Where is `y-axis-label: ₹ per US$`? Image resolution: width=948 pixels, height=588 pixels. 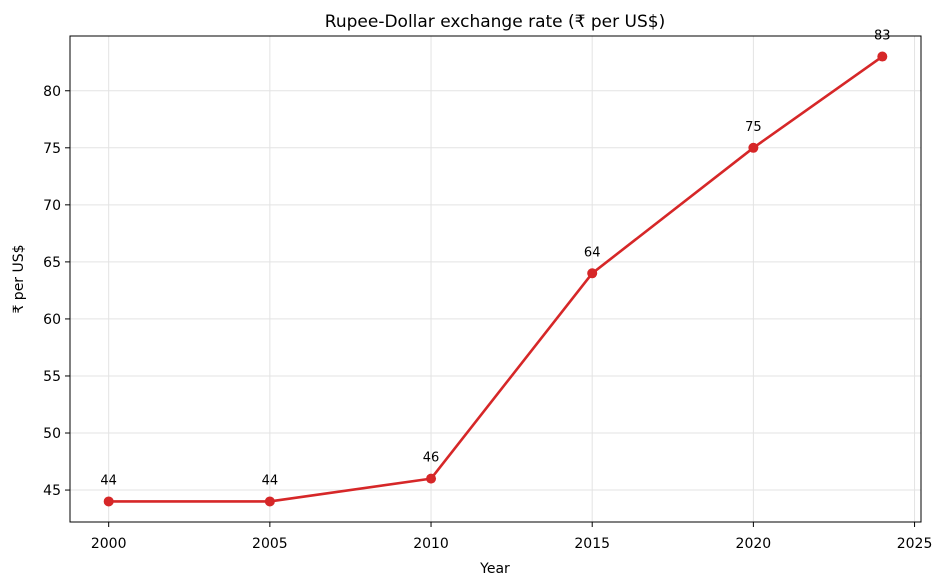
y-axis-label: ₹ per US$ is located at coordinates (19, 278).